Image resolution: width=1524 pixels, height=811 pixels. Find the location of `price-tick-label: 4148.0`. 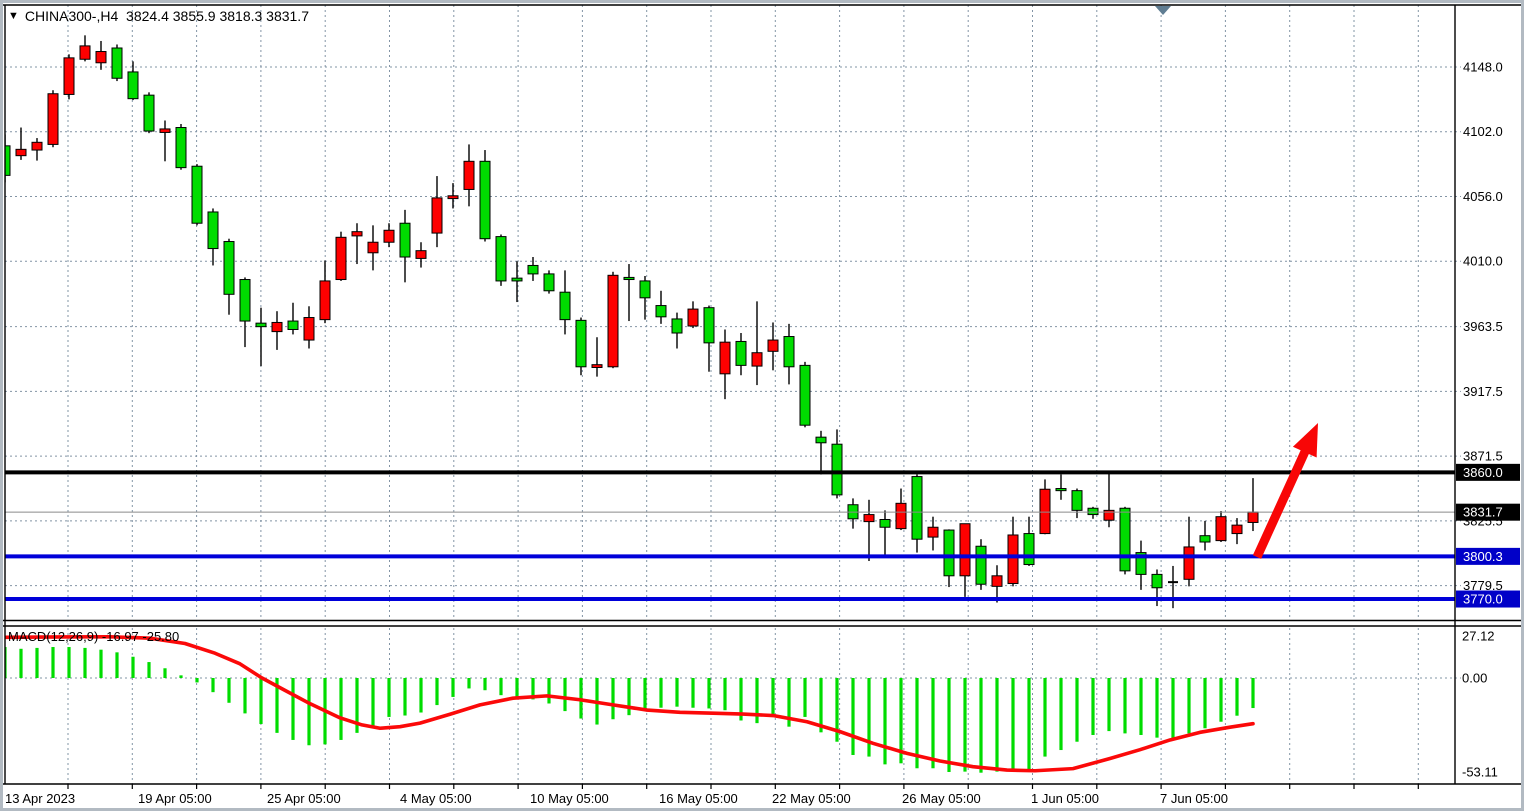

price-tick-label: 4148.0 is located at coordinates (1483, 67).